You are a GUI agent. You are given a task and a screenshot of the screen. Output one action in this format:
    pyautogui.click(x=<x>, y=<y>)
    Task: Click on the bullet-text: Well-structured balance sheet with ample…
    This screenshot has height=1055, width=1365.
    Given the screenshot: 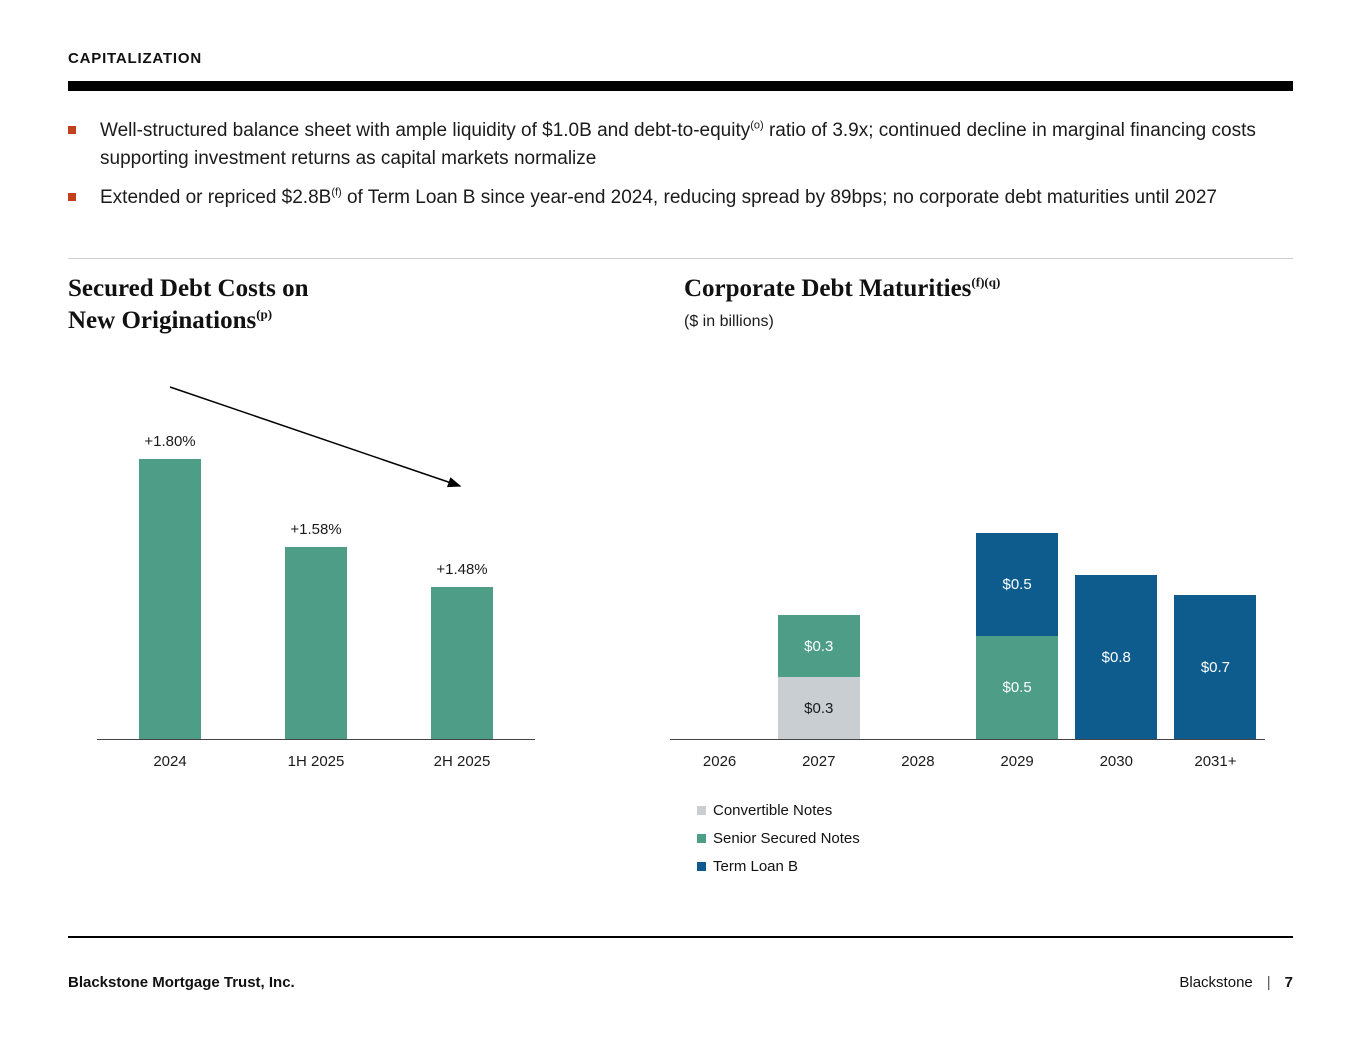 What is the action you would take?
    pyautogui.click(x=696, y=144)
    